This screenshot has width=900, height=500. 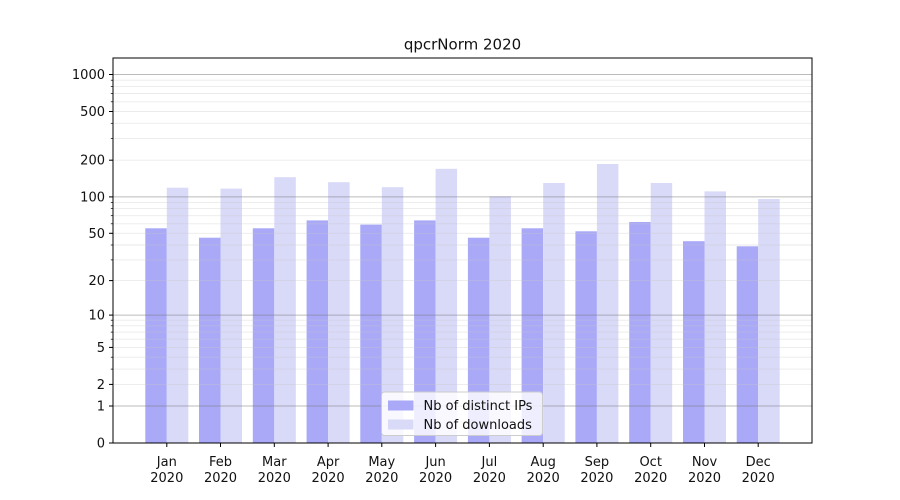 What do you see at coordinates (274, 462) in the screenshot?
I see `x-tick-label-month: Mar` at bounding box center [274, 462].